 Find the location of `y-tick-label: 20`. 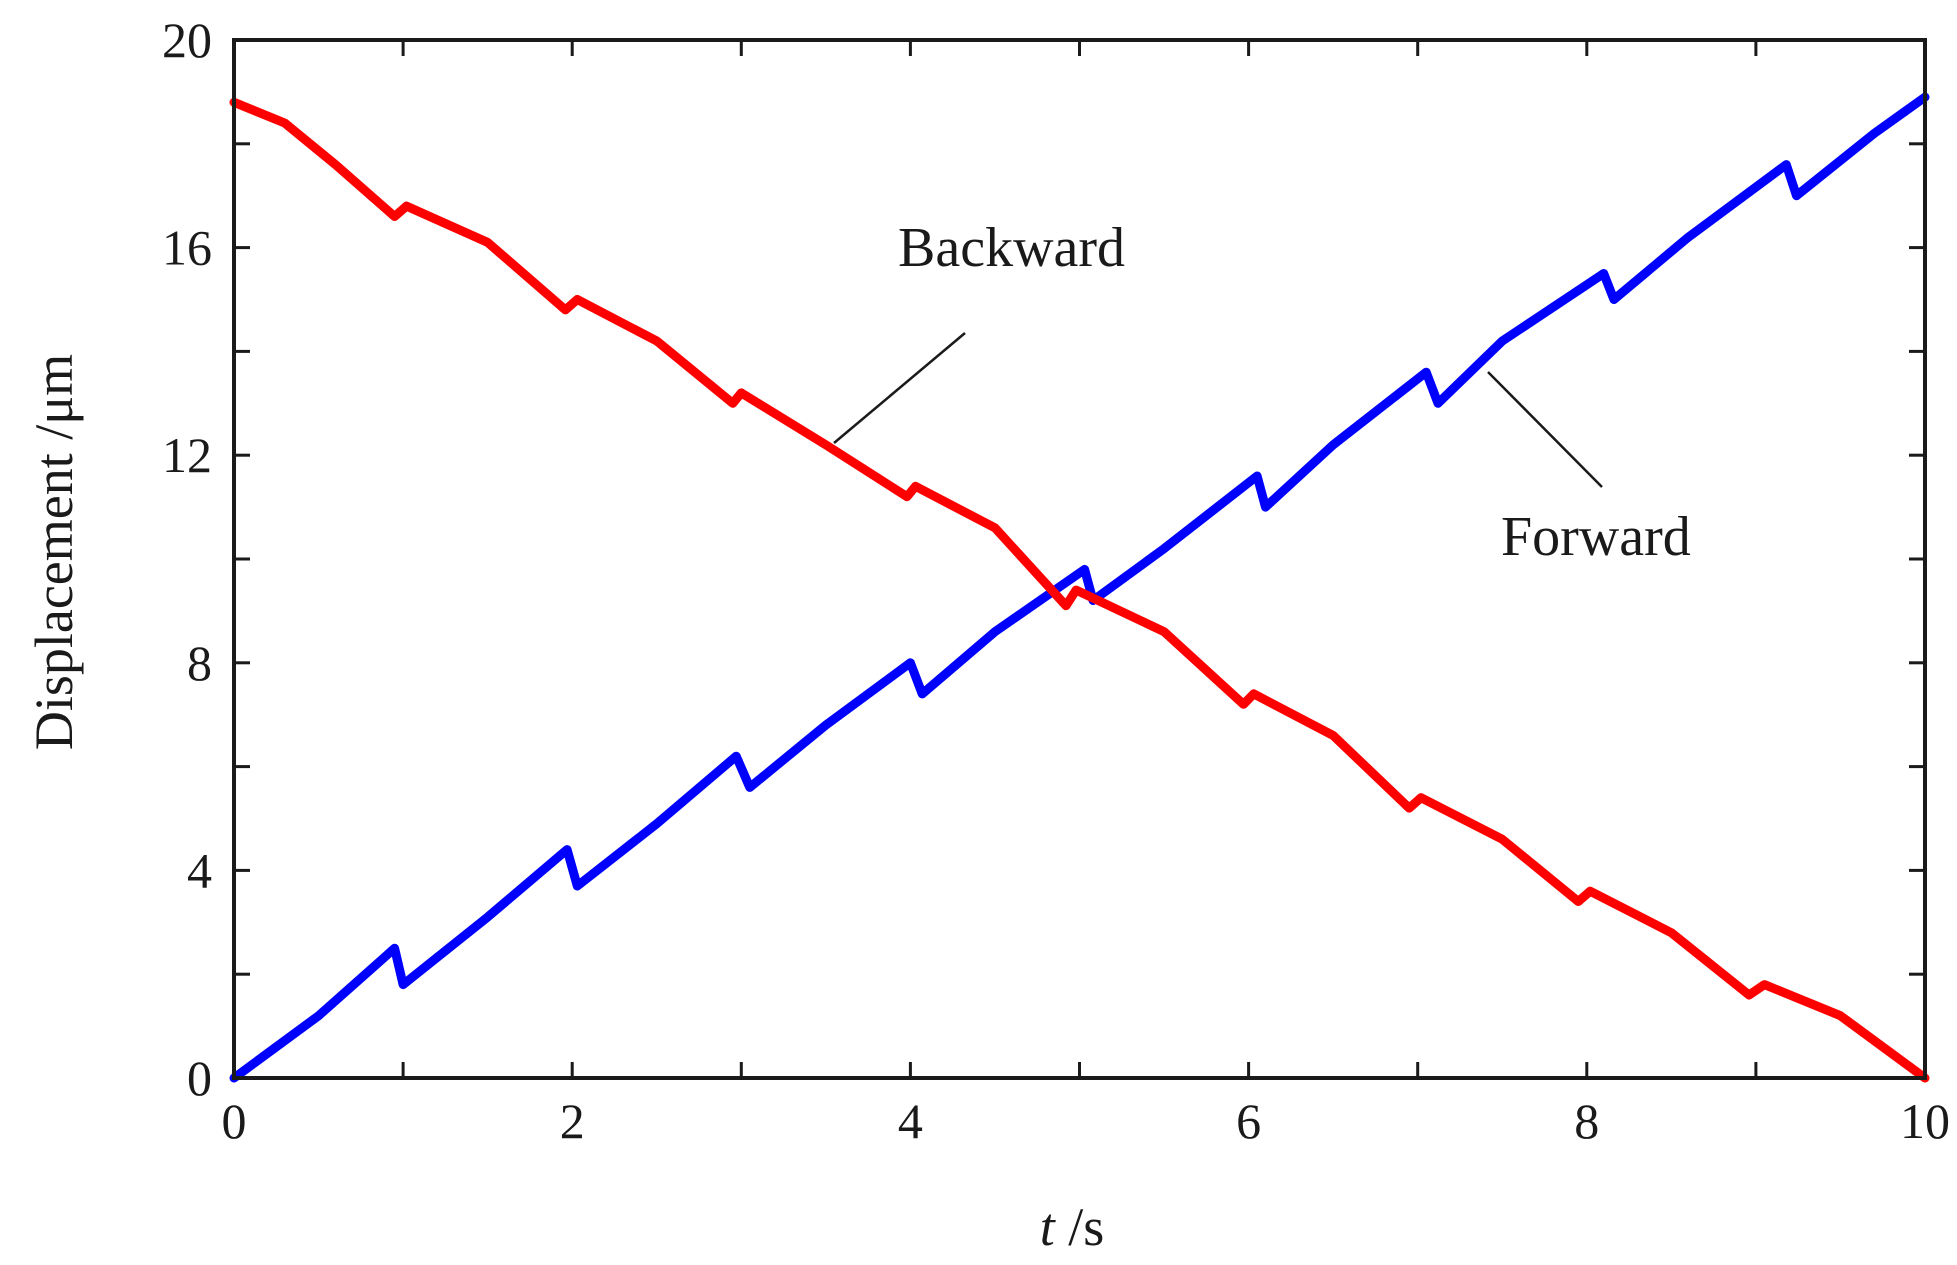

y-tick-label: 20 is located at coordinates (187, 40).